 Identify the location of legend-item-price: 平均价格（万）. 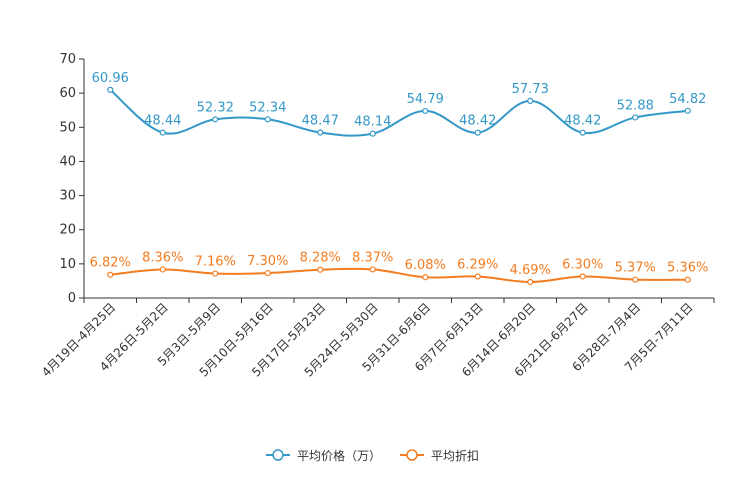
(323, 455).